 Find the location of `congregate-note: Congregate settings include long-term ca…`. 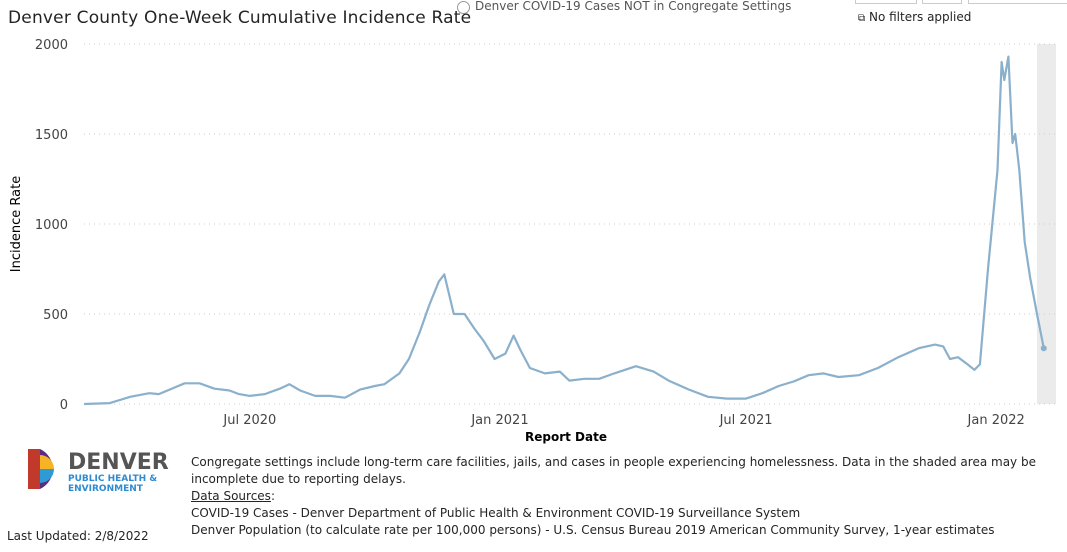

congregate-note: Congregate settings include long-term ca… is located at coordinates (613, 470).